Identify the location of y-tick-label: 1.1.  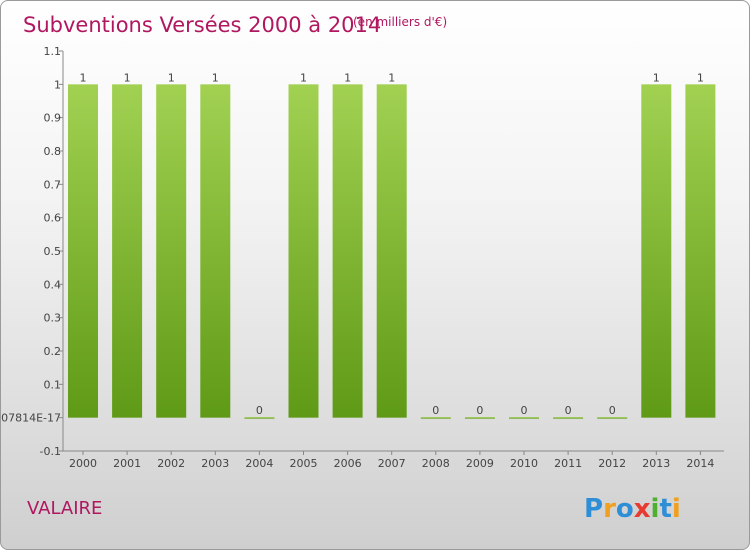
(53, 51).